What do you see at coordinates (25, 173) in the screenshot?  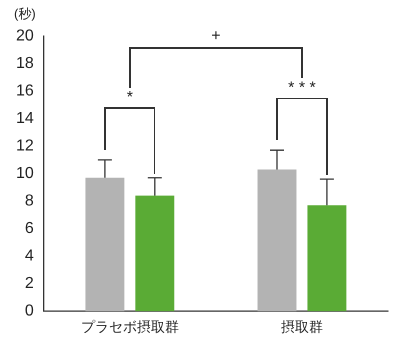 I see `y-tick-label: 10` at bounding box center [25, 173].